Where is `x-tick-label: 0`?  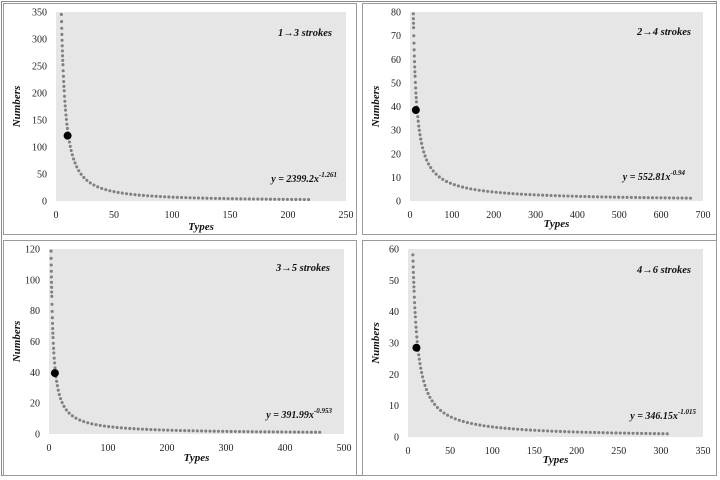
x-tick-label: 0 is located at coordinates (49, 448).